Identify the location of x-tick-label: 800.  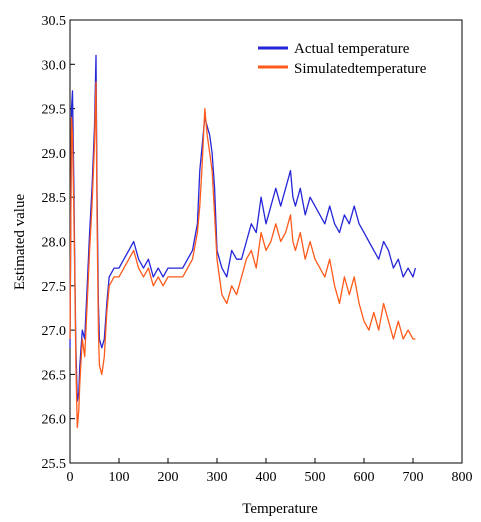
(462, 477).